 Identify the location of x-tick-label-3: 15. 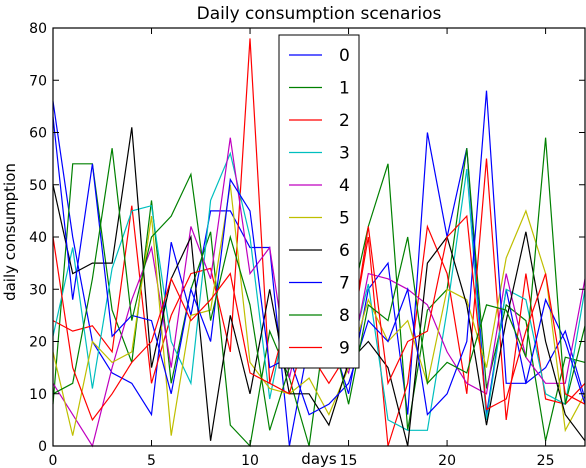
(349, 460).